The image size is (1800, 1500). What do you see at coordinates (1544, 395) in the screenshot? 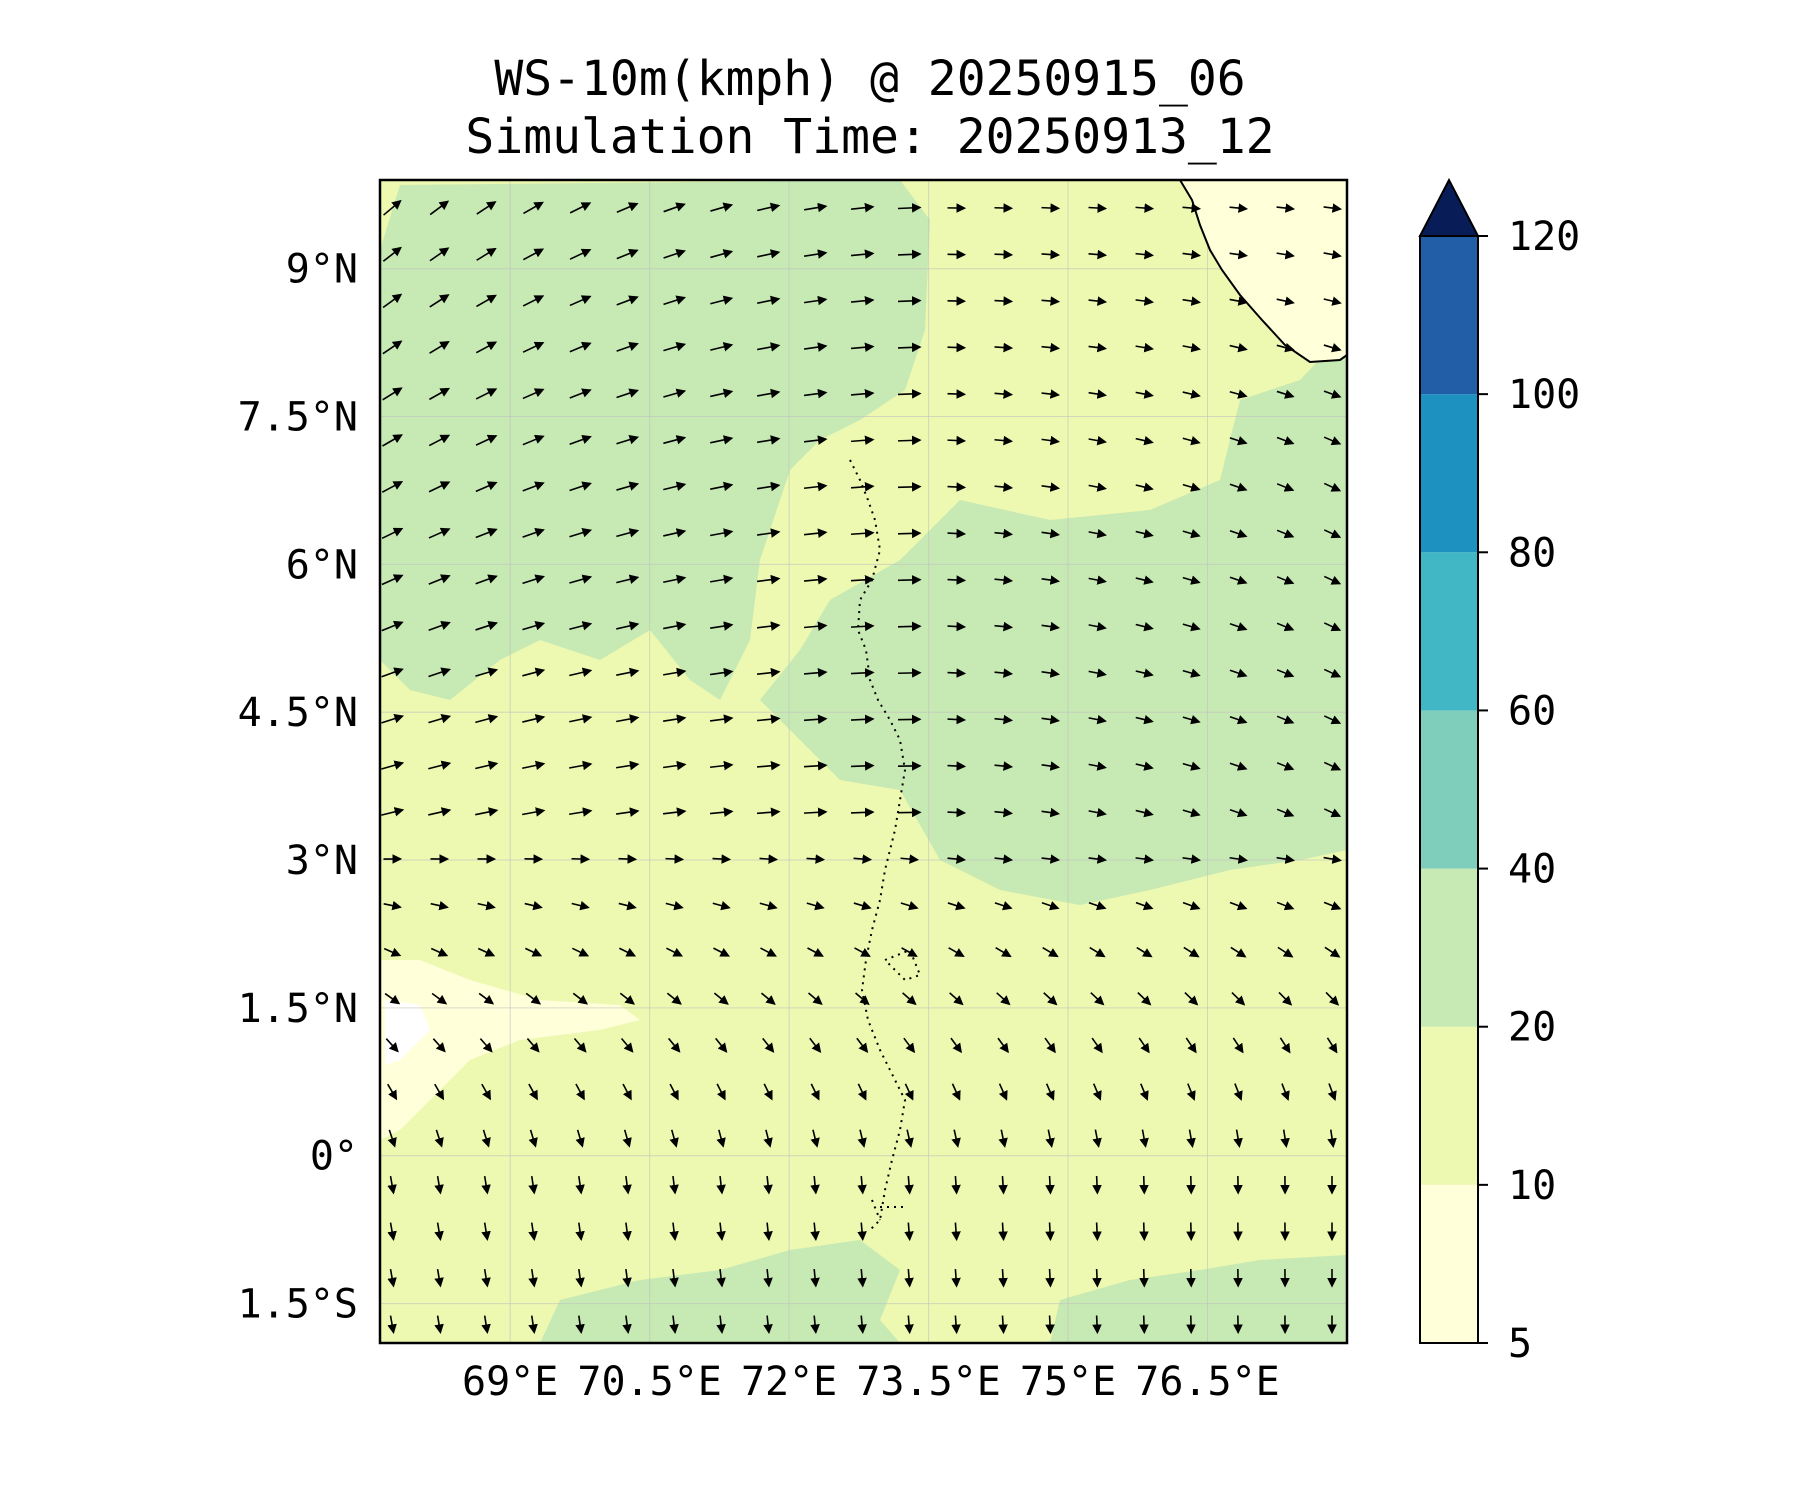
I see `colorbar-label: 100` at bounding box center [1544, 395].